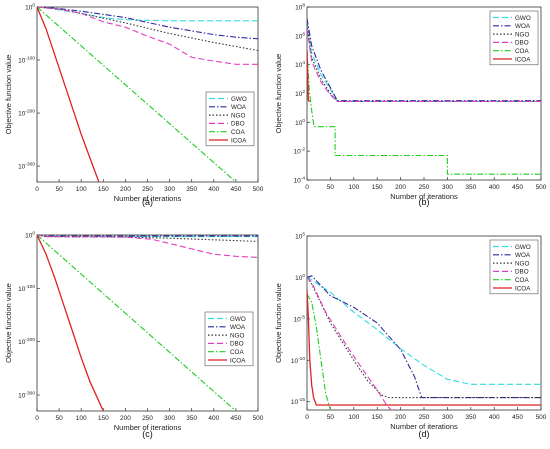 The image size is (550, 449). Describe the element at coordinates (147, 202) in the screenshot. I see `panel-caption: (a)` at that location.